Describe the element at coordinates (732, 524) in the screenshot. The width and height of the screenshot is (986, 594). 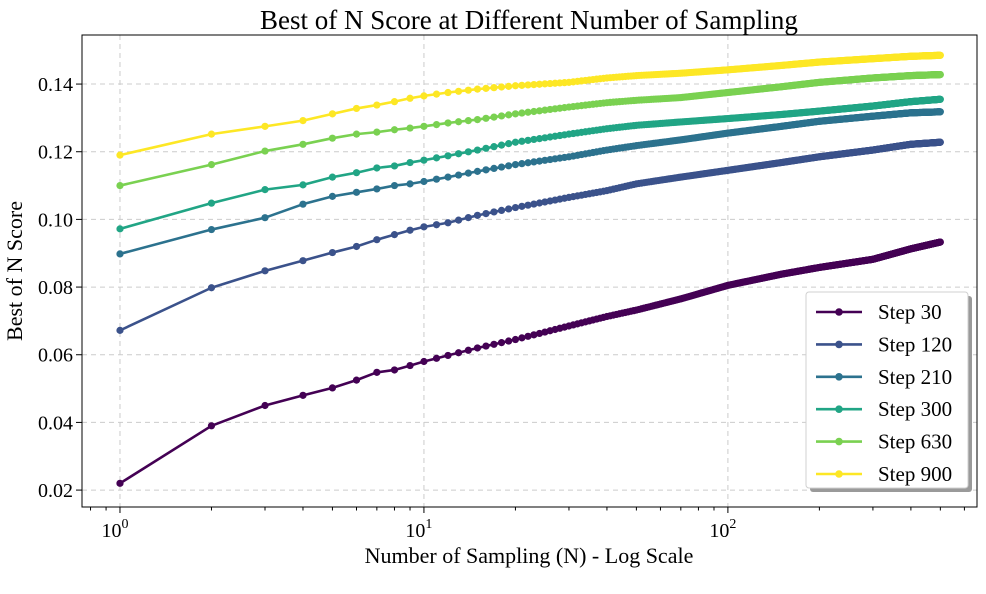
I see `x-tick-exponent: 2` at that location.